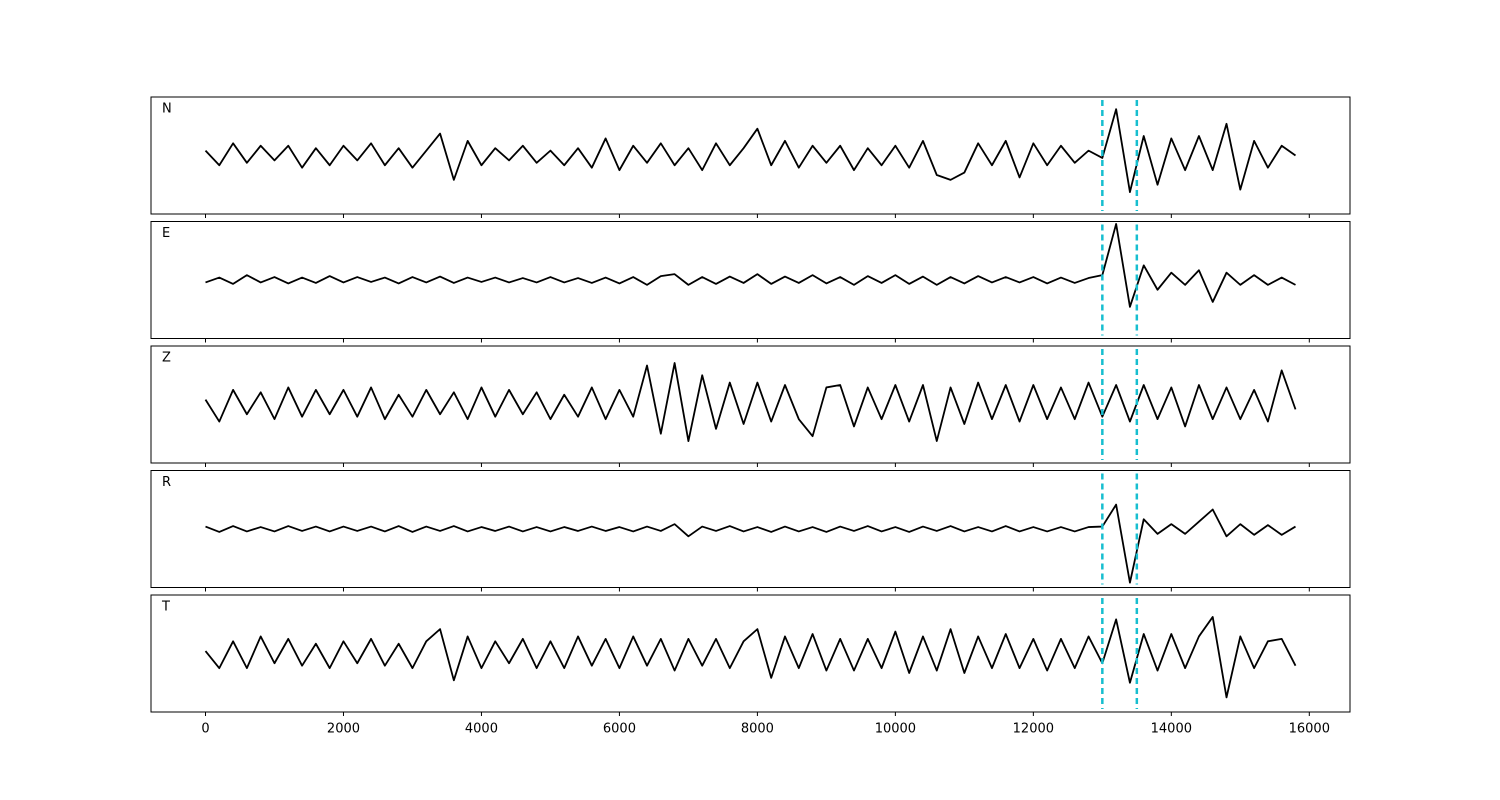 The width and height of the screenshot is (1500, 800). What do you see at coordinates (165, 607) in the screenshot?
I see `panel-label: T` at bounding box center [165, 607].